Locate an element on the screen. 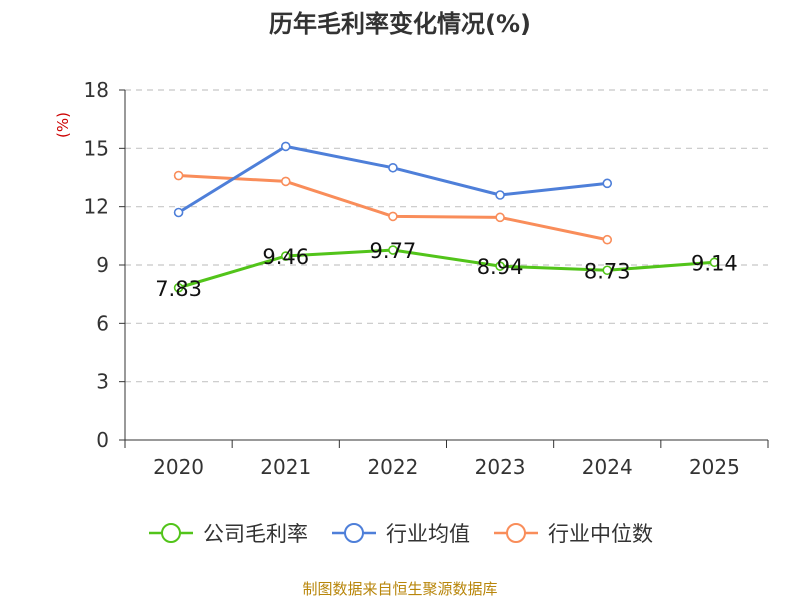 This screenshot has height=600, width=800. y-tick-label: 18 is located at coordinates (96, 90).